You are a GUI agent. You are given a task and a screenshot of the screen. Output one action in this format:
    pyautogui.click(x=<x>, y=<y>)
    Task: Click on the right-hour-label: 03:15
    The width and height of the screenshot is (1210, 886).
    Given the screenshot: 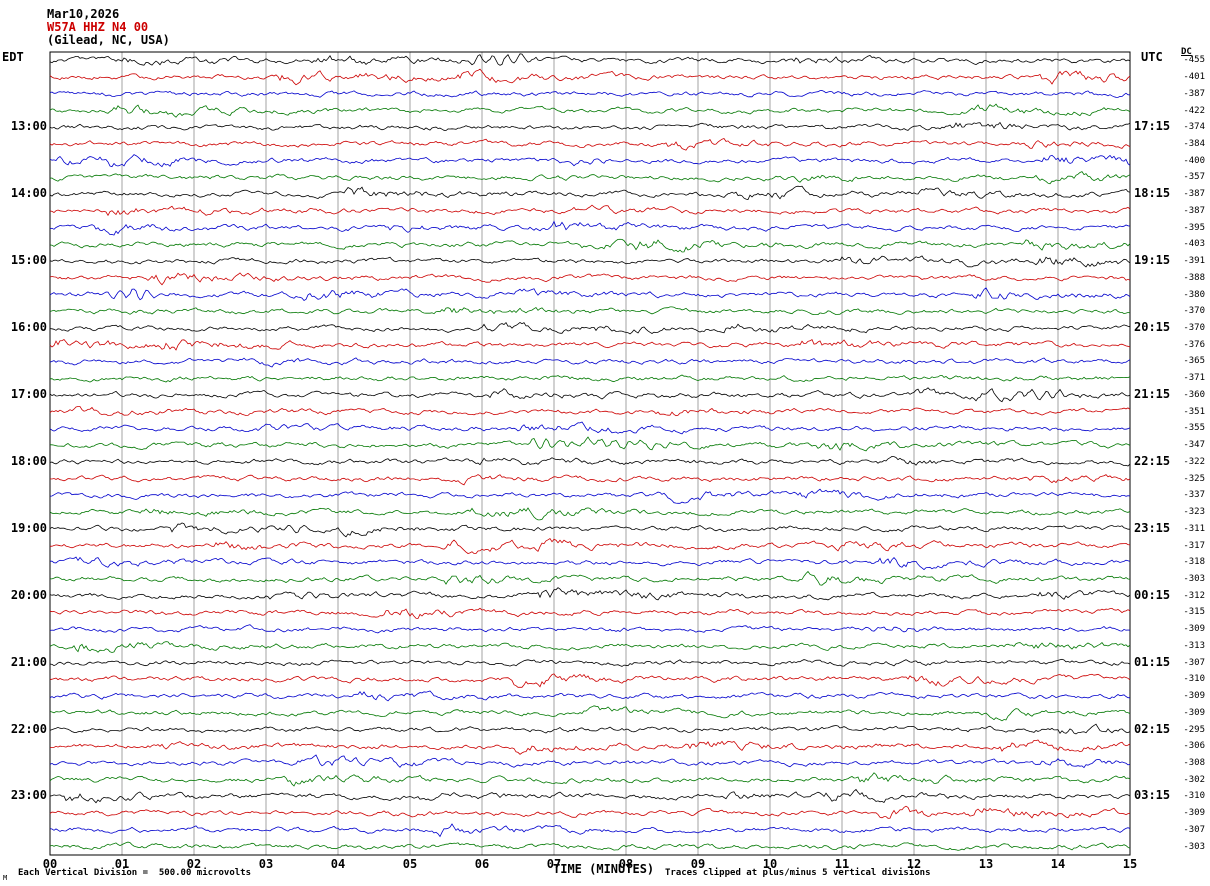 What is the action you would take?
    pyautogui.click(x=1152, y=795)
    